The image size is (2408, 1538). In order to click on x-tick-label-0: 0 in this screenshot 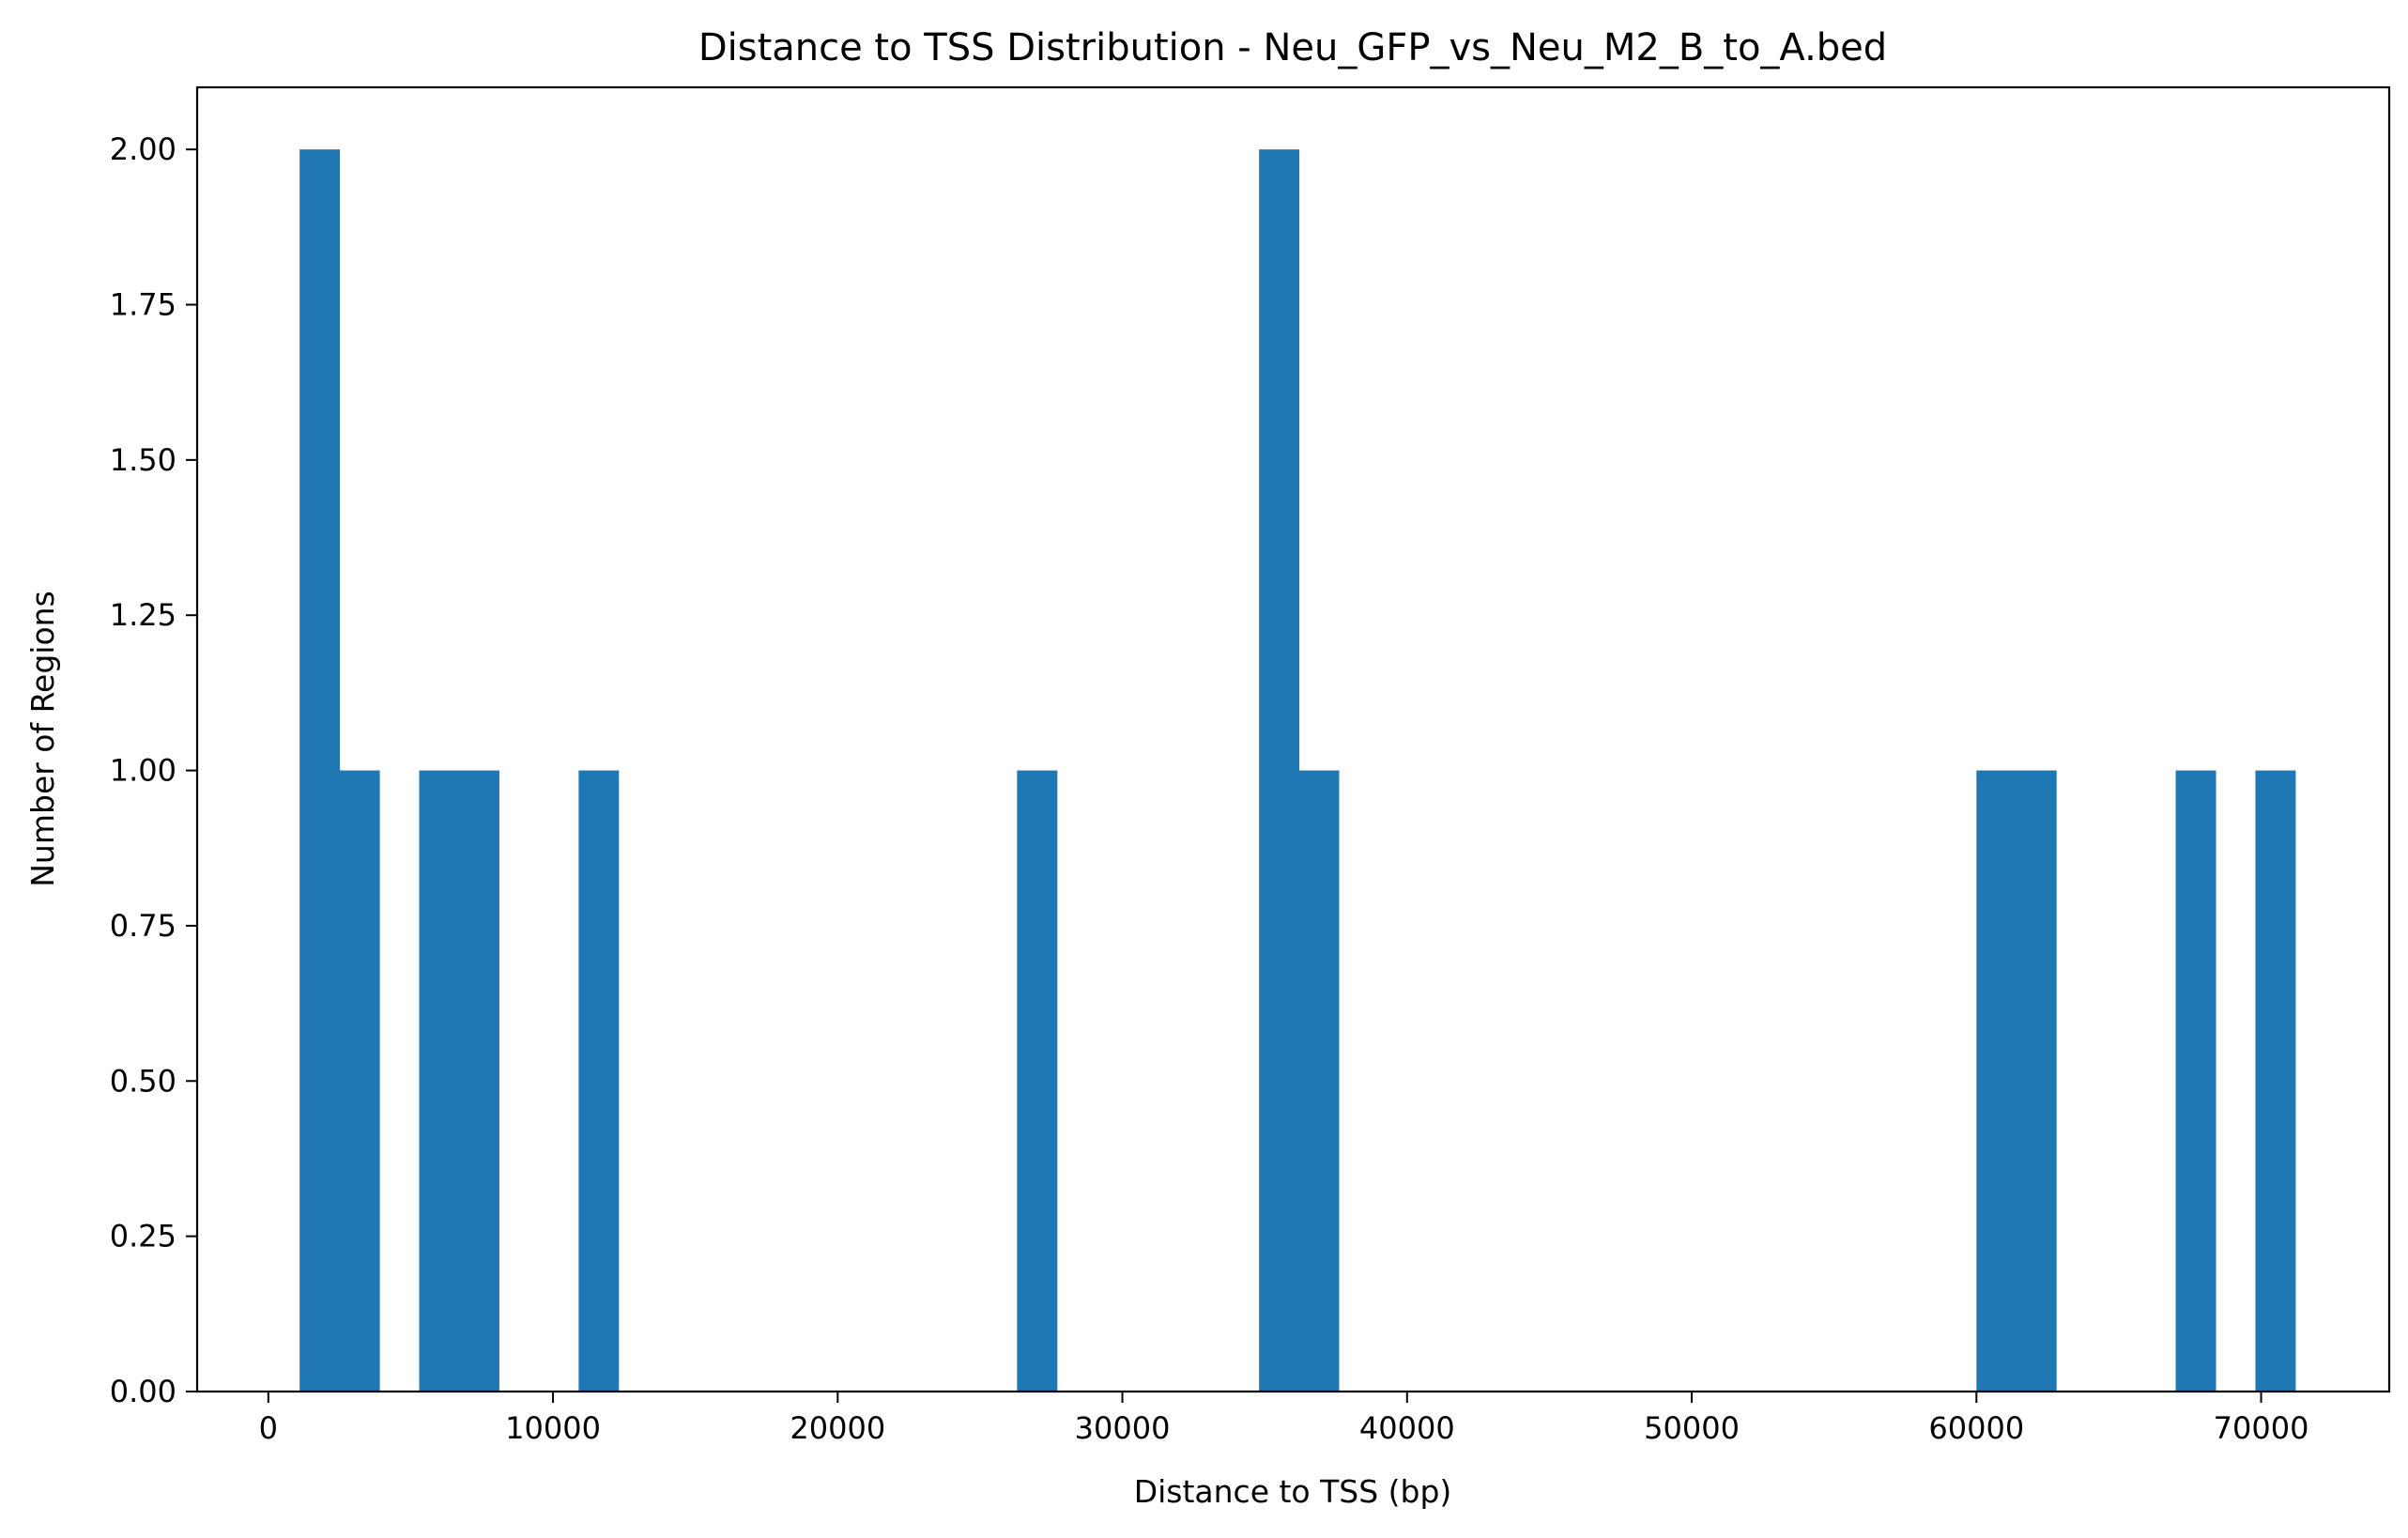, I will do `click(268, 1428)`.